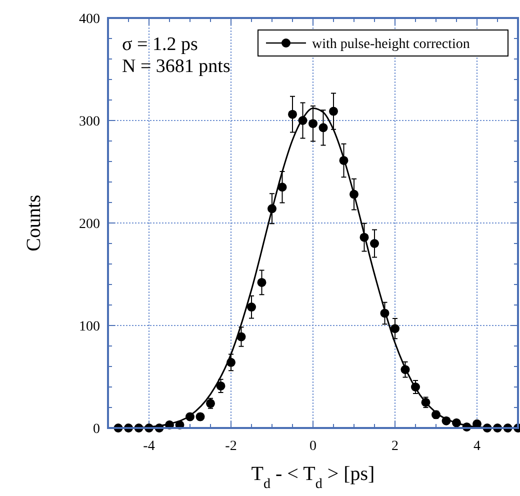 This screenshot has height=496, width=520. Describe the element at coordinates (313, 477) in the screenshot. I see `x-axis-title: T$_{d}$ - < T$_{d}$ > [ps]` at that location.